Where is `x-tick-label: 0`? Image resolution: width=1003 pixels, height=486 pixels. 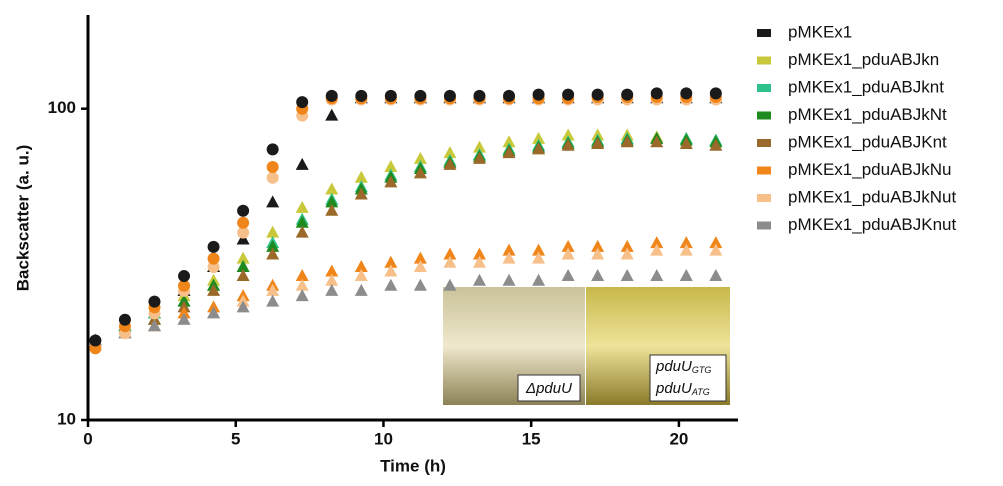 x-tick-label: 0 is located at coordinates (87, 438).